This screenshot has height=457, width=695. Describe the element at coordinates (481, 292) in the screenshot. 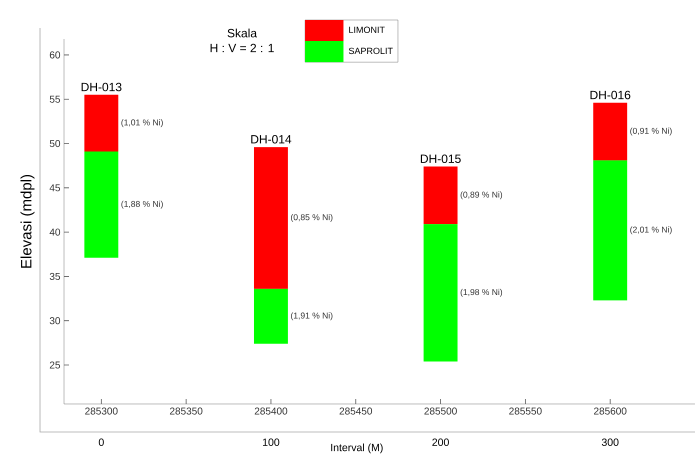

I see `annotation: (1,98 % Ni)` at that location.